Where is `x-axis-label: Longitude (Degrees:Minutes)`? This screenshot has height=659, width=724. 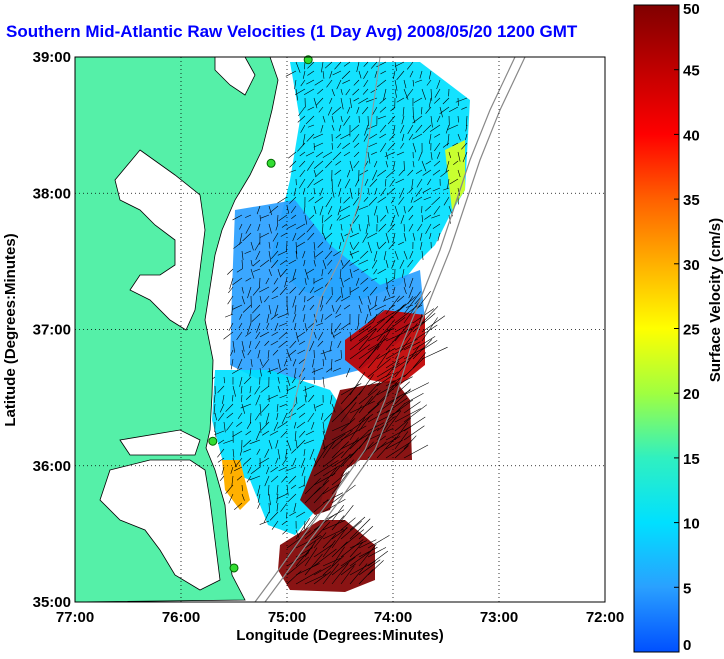 x-axis-label: Longitude (Degrees:Minutes) is located at coordinates (340, 635).